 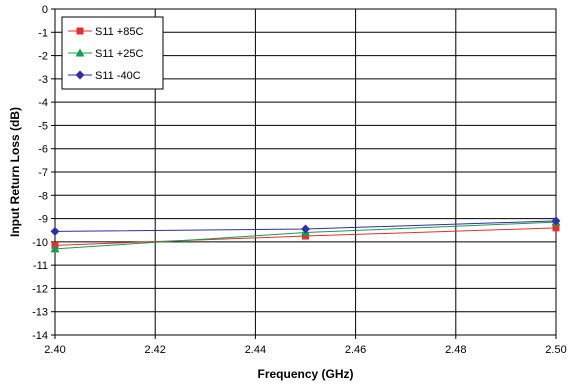 What do you see at coordinates (305, 374) in the screenshot?
I see `x-axis-title: Frequency (GHz)` at bounding box center [305, 374].